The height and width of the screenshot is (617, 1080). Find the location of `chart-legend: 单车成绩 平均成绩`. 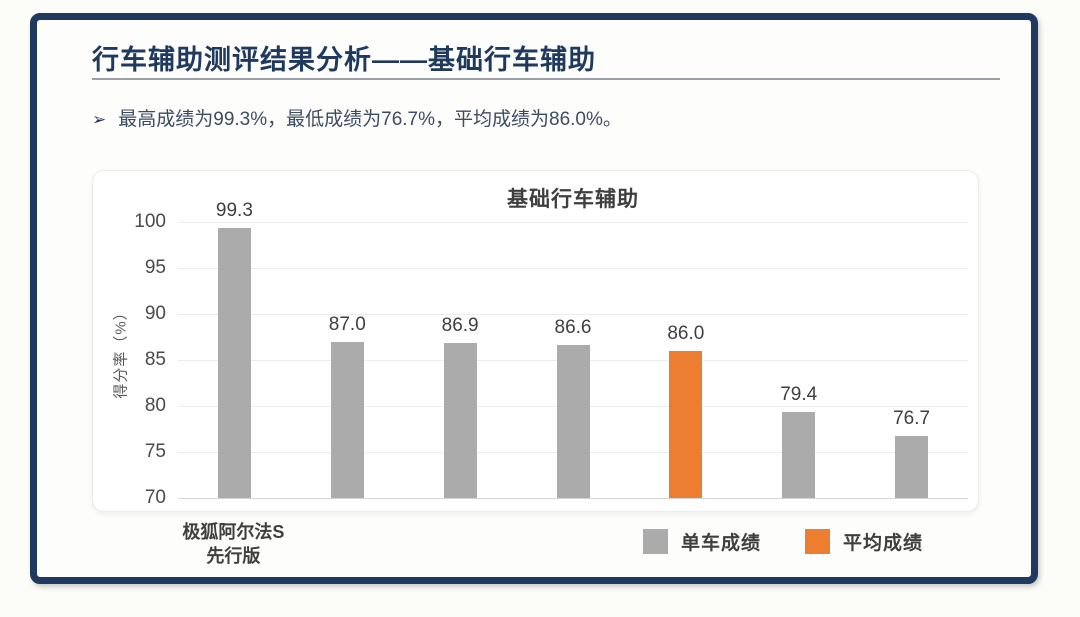

chart-legend: 单车成绩 平均成绩 is located at coordinates (783, 541).